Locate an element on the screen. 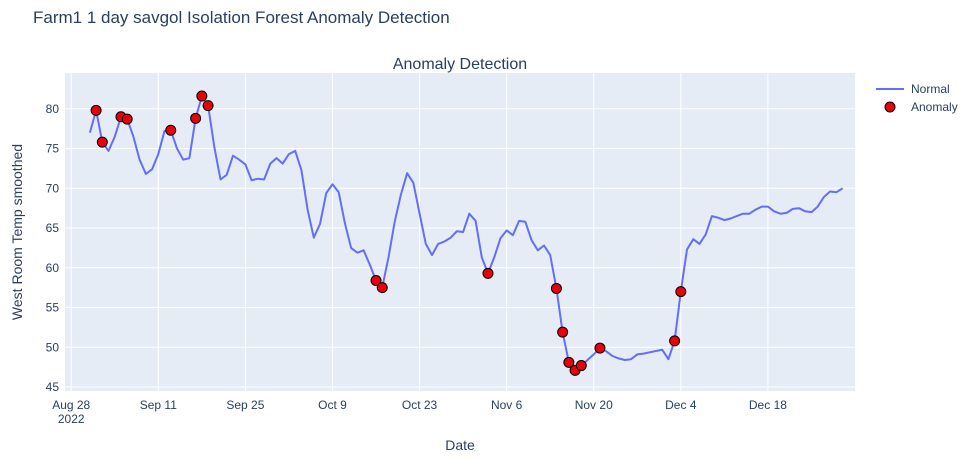 This screenshot has height=465, width=972. x-tick-label: Nov 20 is located at coordinates (594, 405).